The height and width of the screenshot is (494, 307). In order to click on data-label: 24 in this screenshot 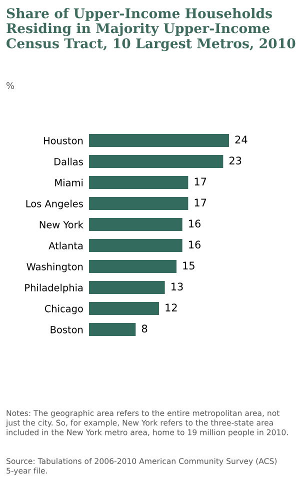, I will do `click(241, 140)`.